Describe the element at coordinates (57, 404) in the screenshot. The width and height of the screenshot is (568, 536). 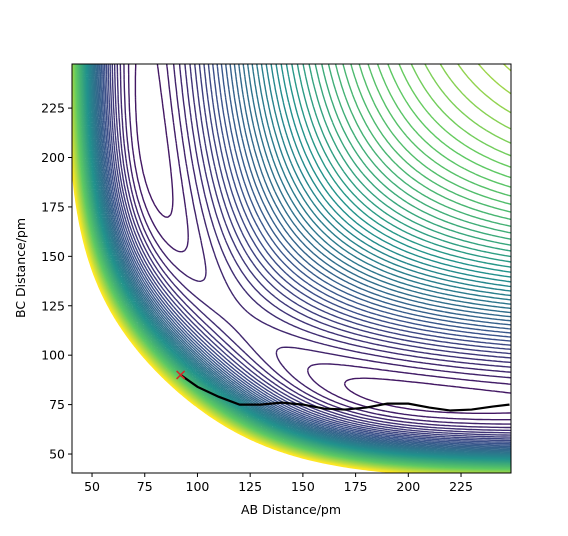
I see `y-tick-label: 75` at that location.